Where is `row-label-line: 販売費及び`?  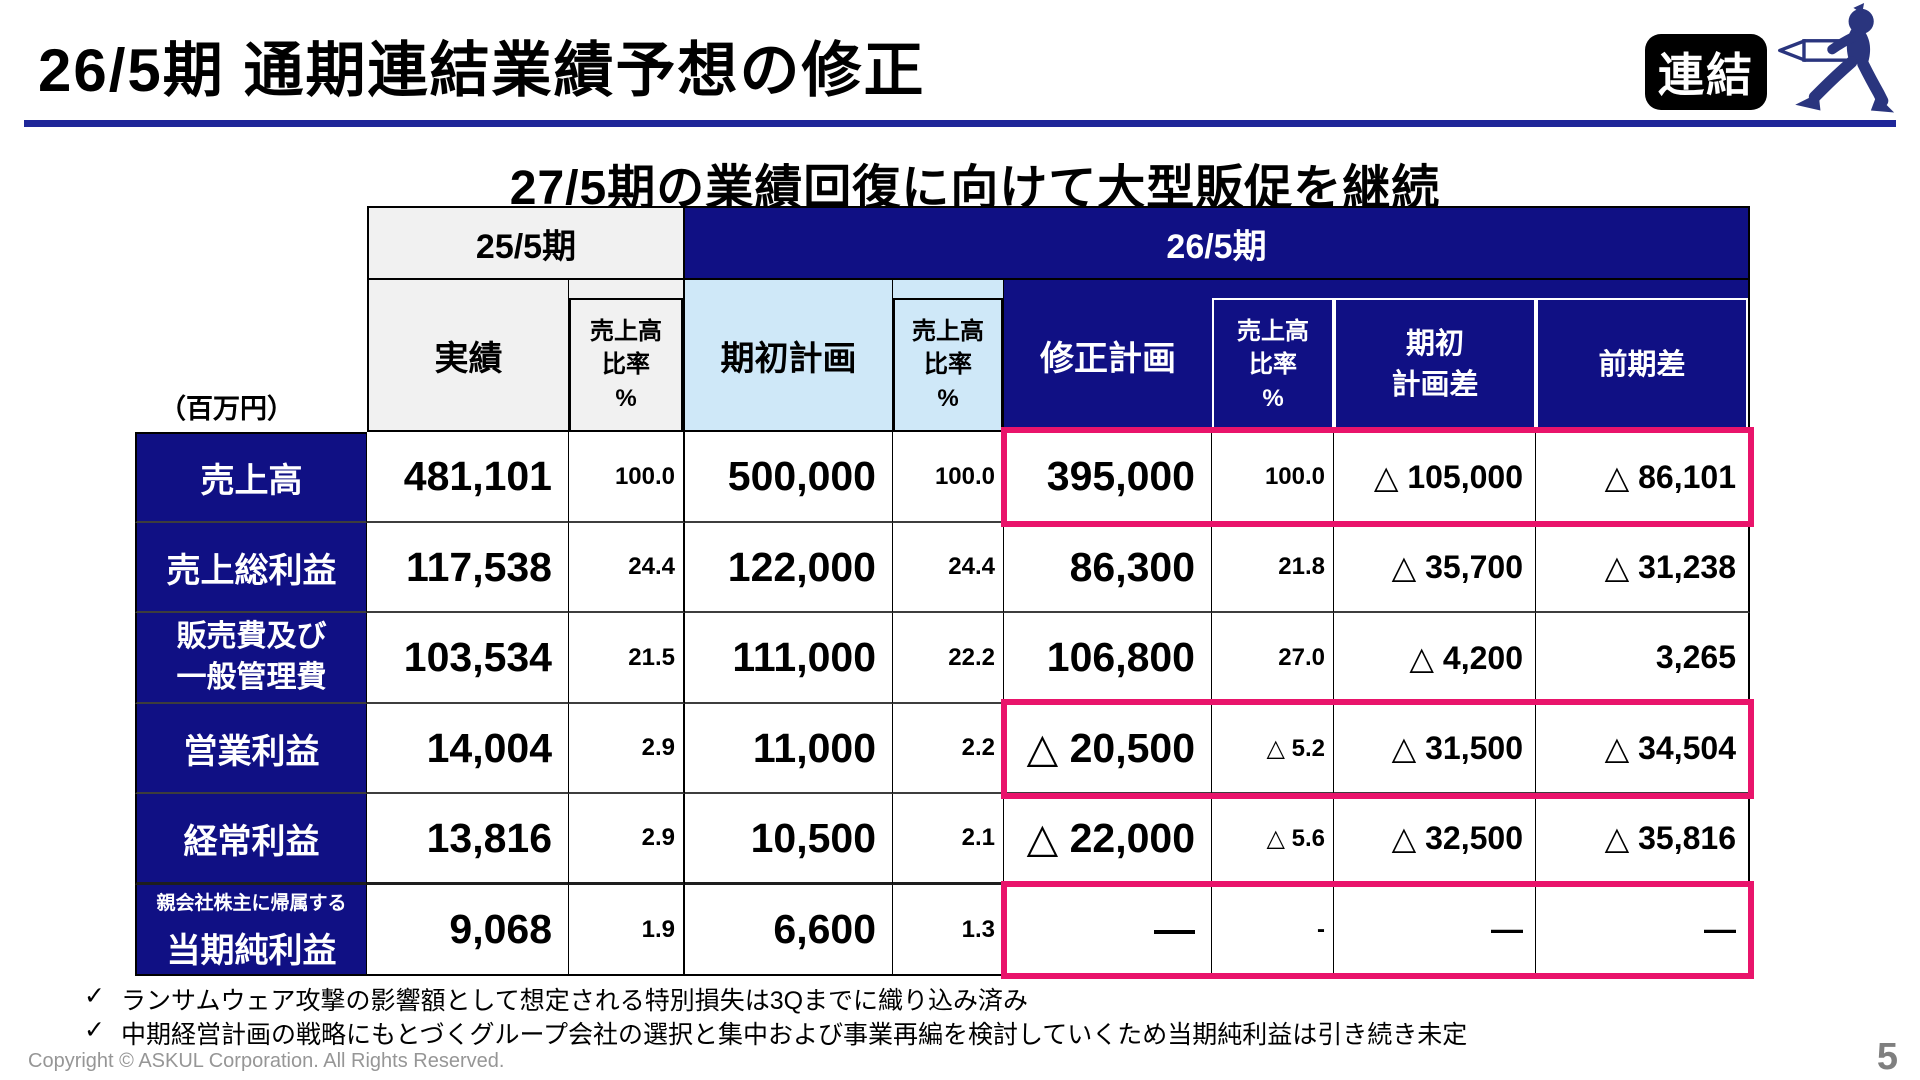 row-label-line: 販売費及び is located at coordinates (251, 636).